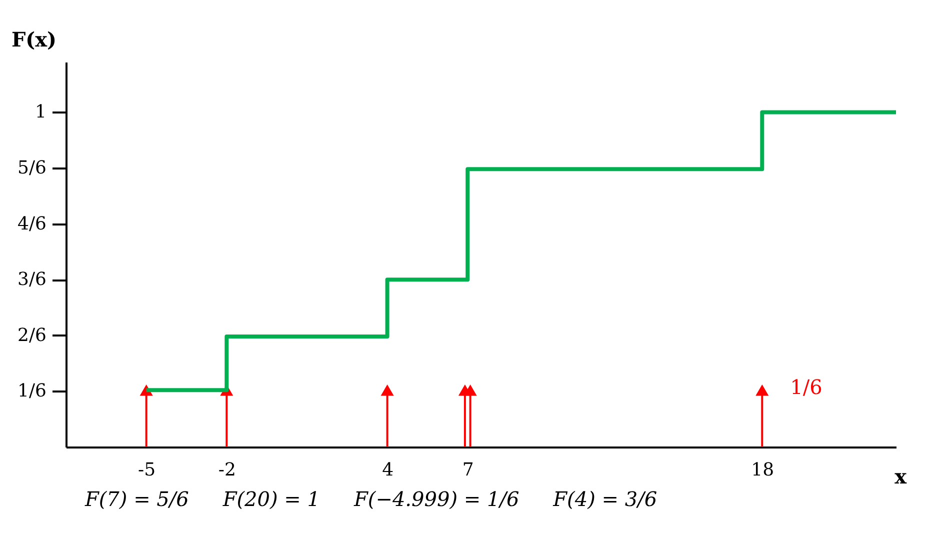 Image resolution: width=942 pixels, height=544 pixels. Describe the element at coordinates (33, 40) in the screenshot. I see `y-axis-title: F(x)` at that location.